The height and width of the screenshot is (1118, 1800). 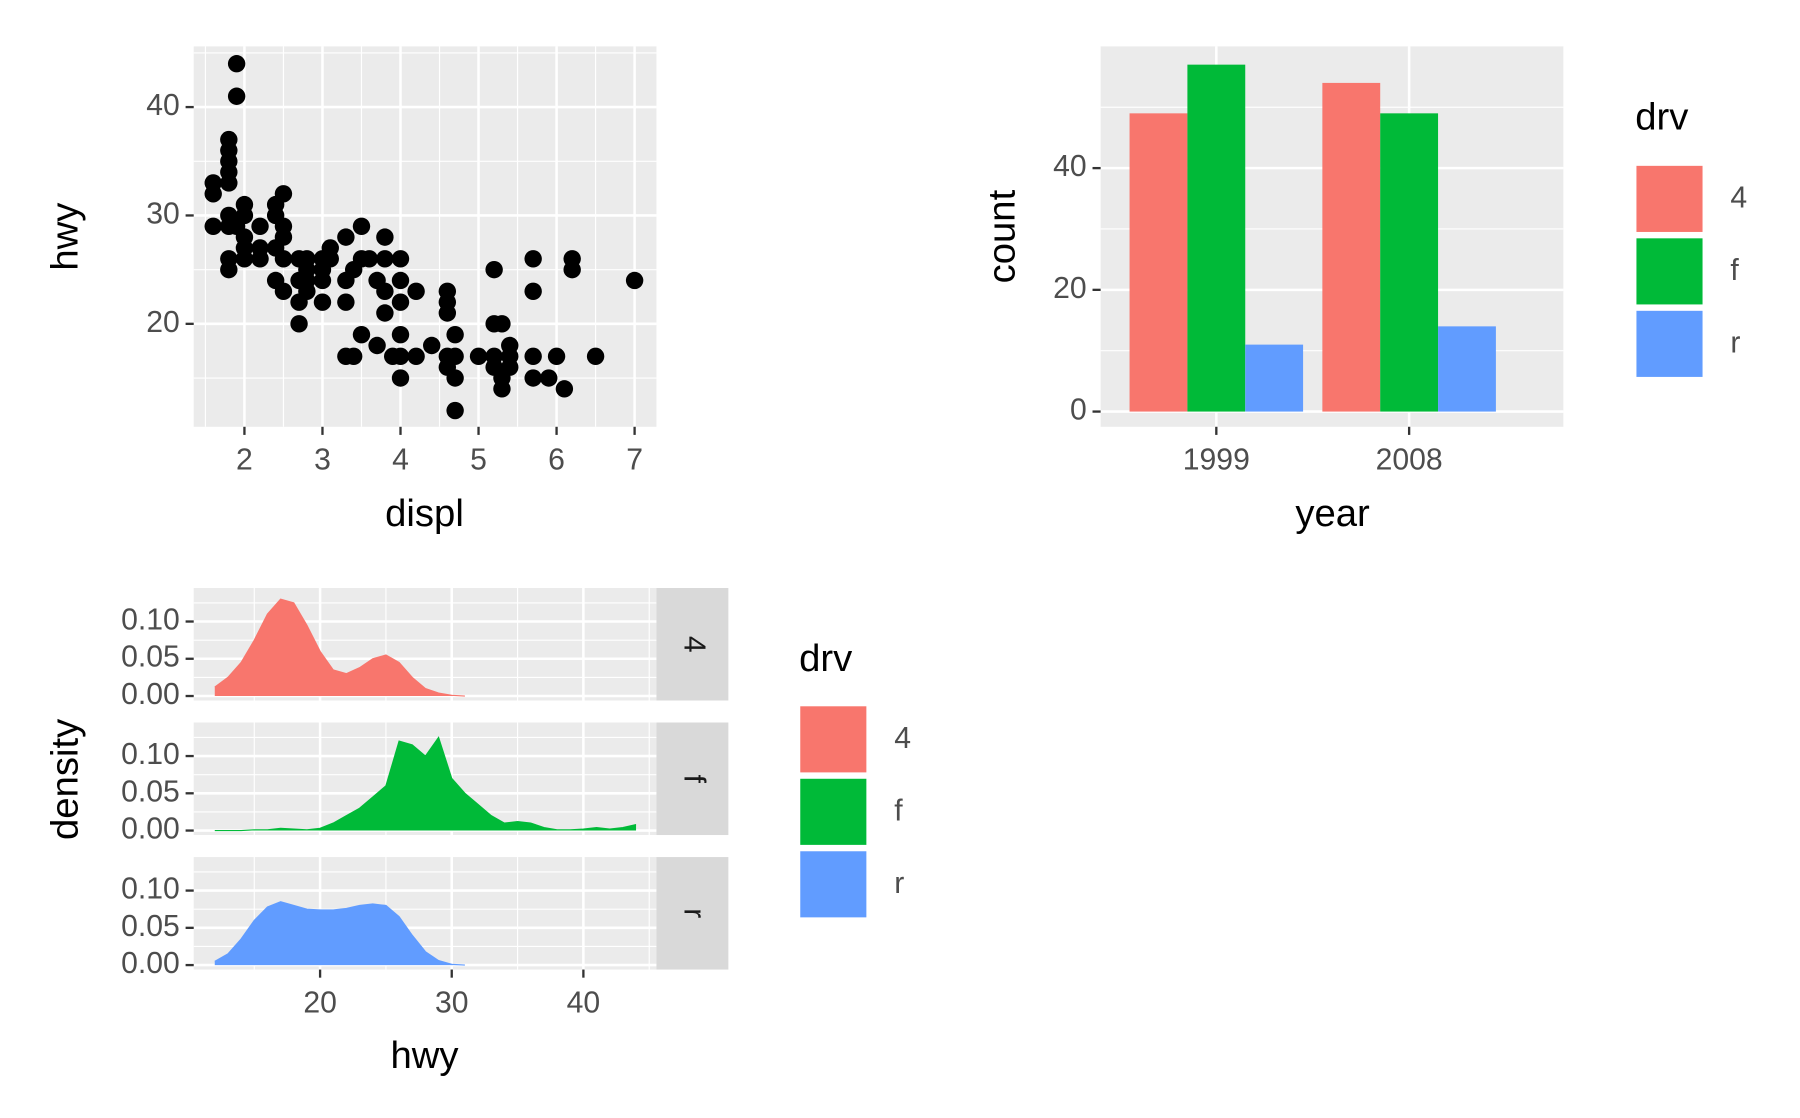 I want to click on facet-strip-label: r, so click(x=693, y=913).